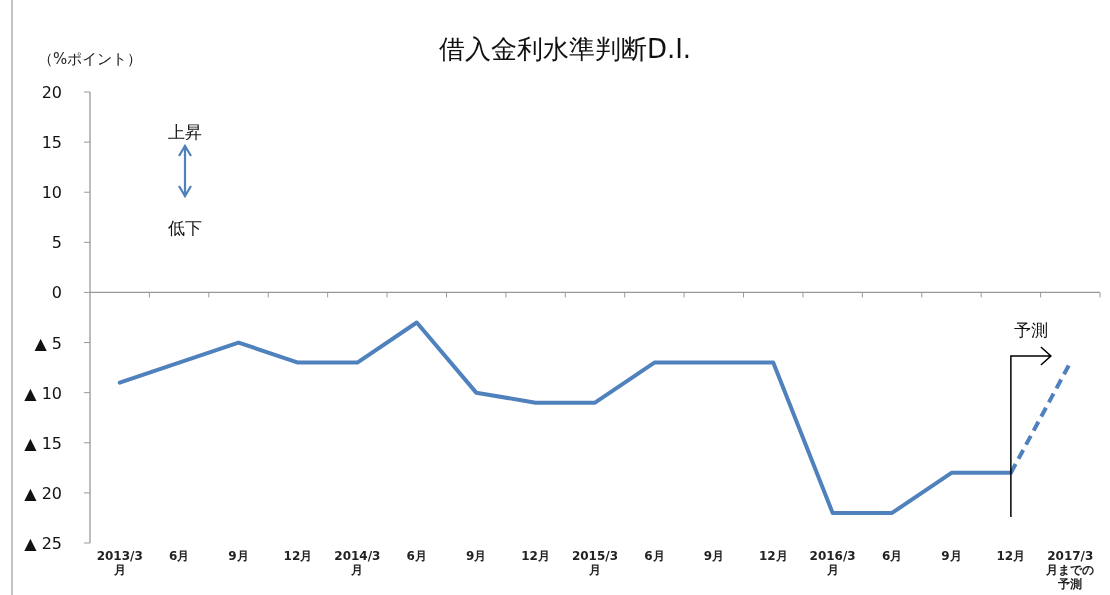 The width and height of the screenshot is (1110, 595). I want to click on x-tick-label: 2014/3月, so click(357, 563).